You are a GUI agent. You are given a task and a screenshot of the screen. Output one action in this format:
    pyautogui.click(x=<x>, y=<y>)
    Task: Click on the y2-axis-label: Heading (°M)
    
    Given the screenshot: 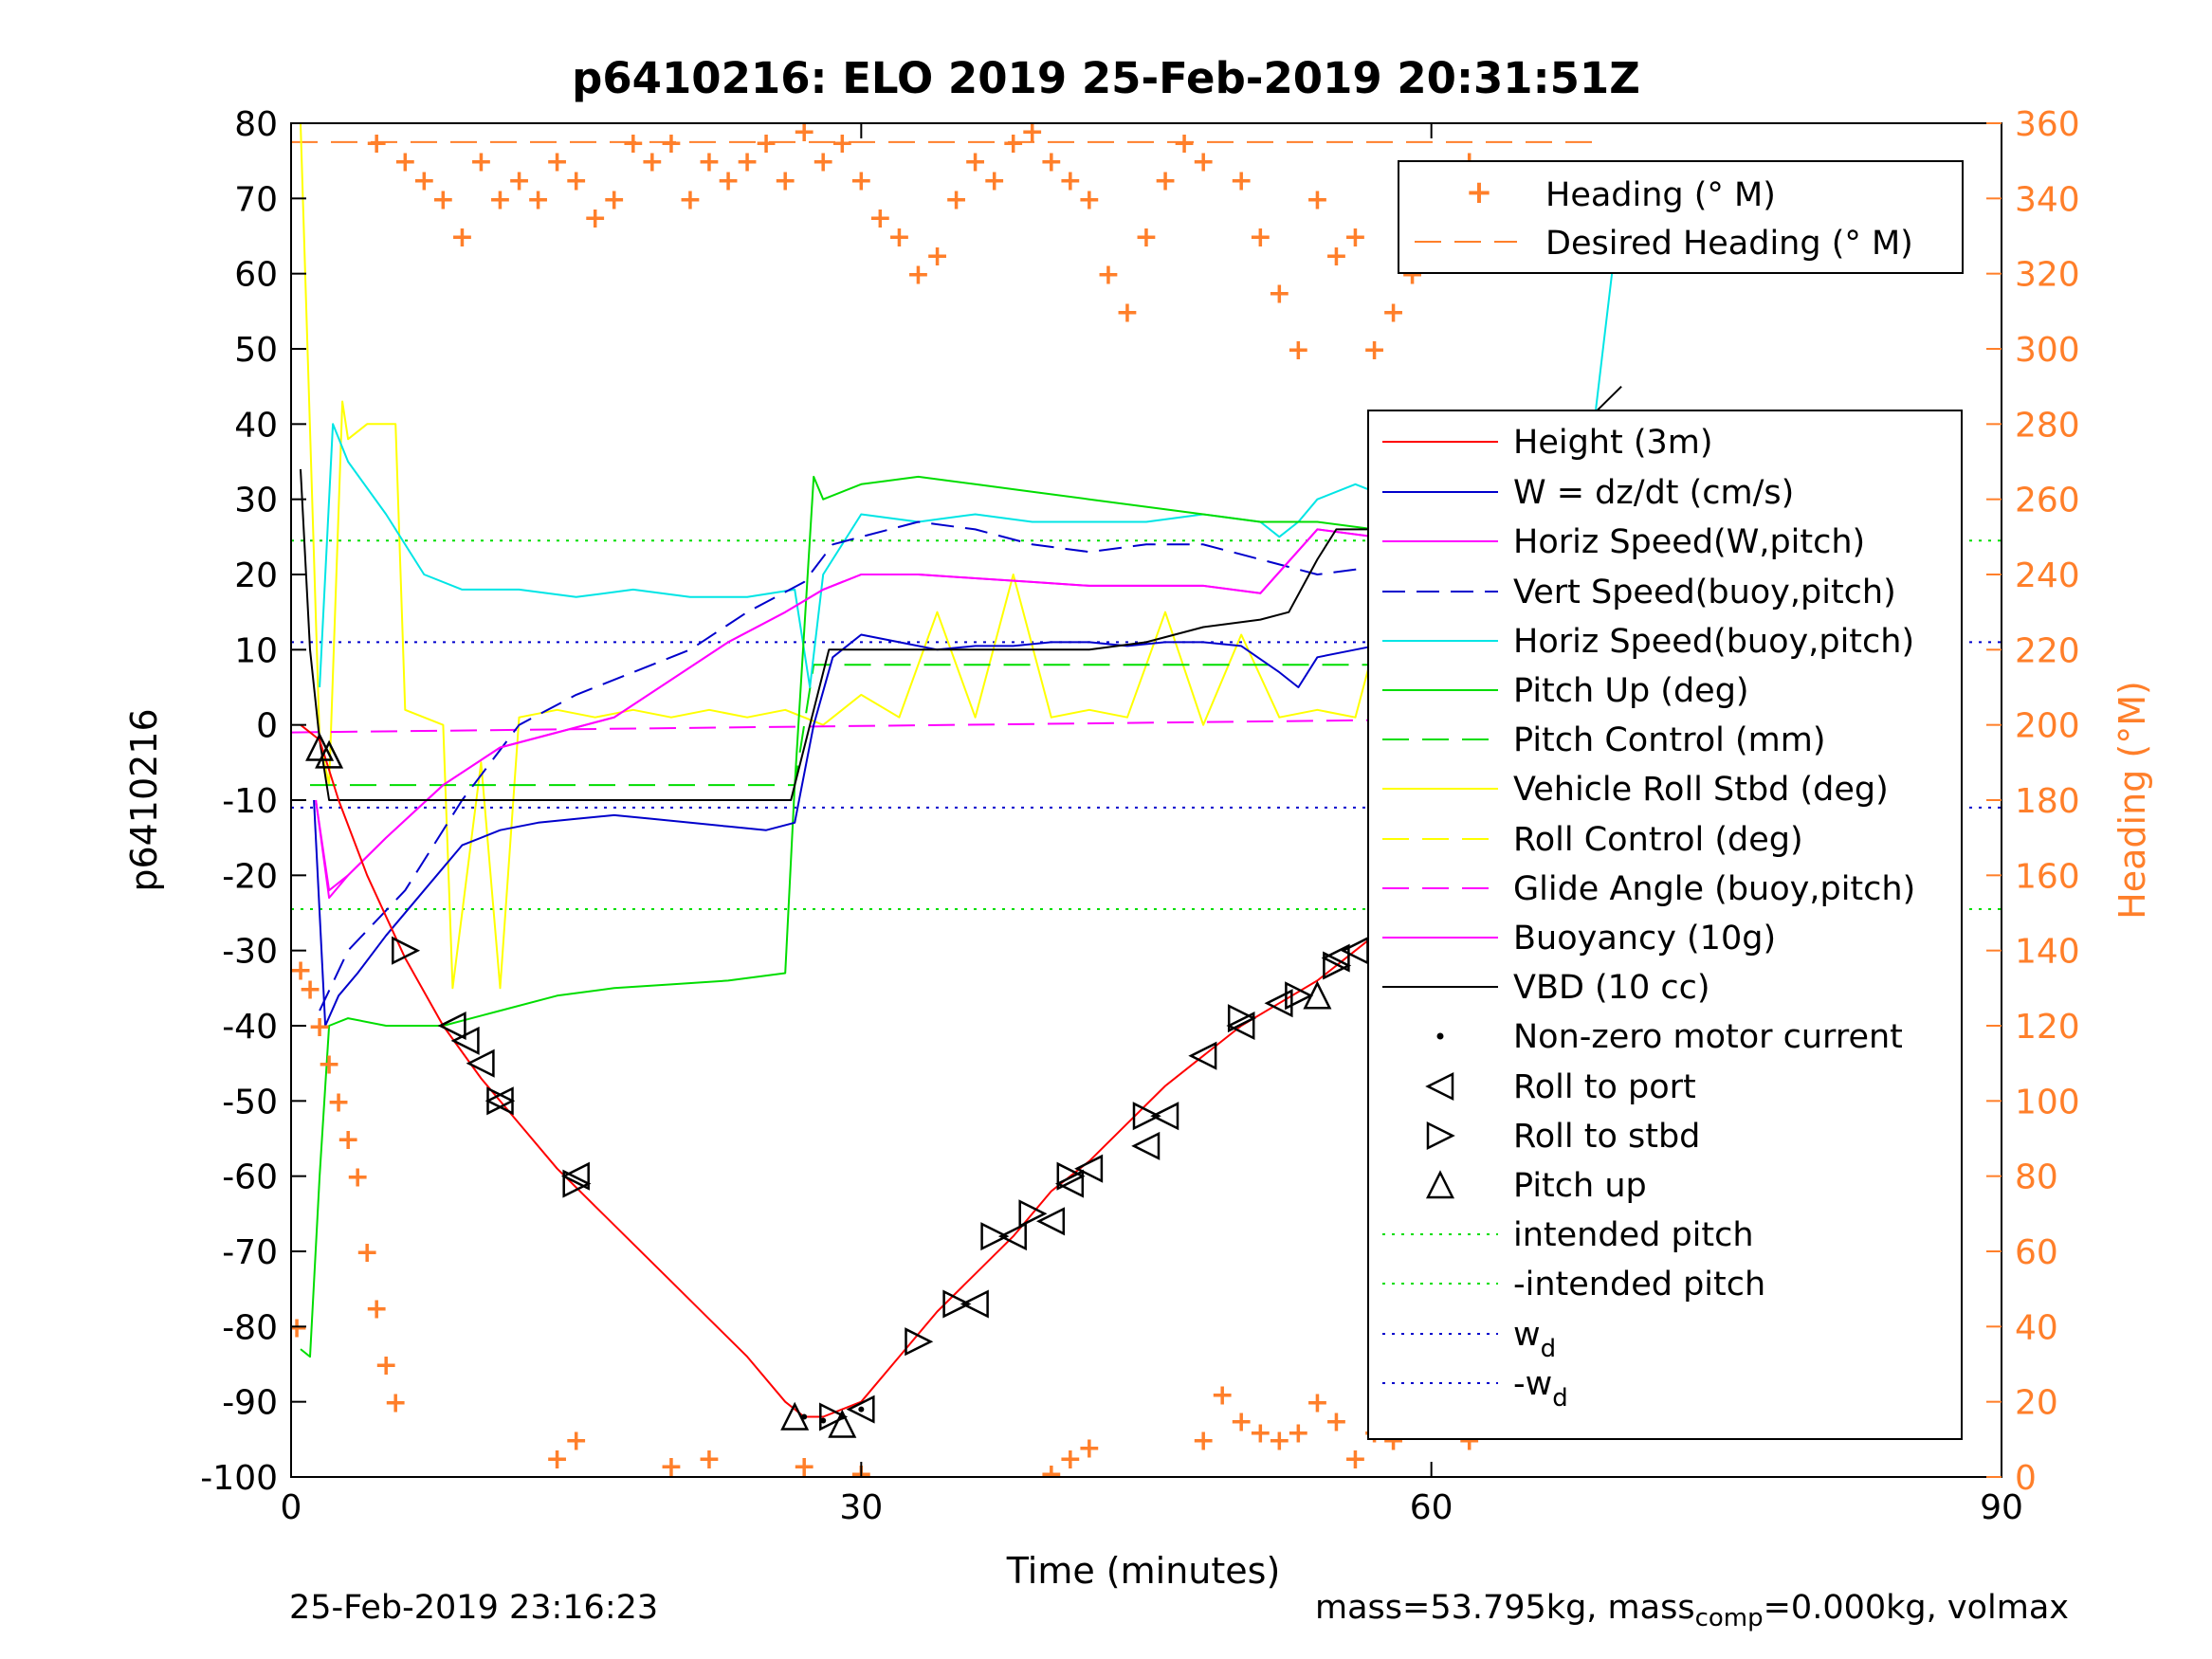 What is the action you would take?
    pyautogui.click(x=2132, y=800)
    